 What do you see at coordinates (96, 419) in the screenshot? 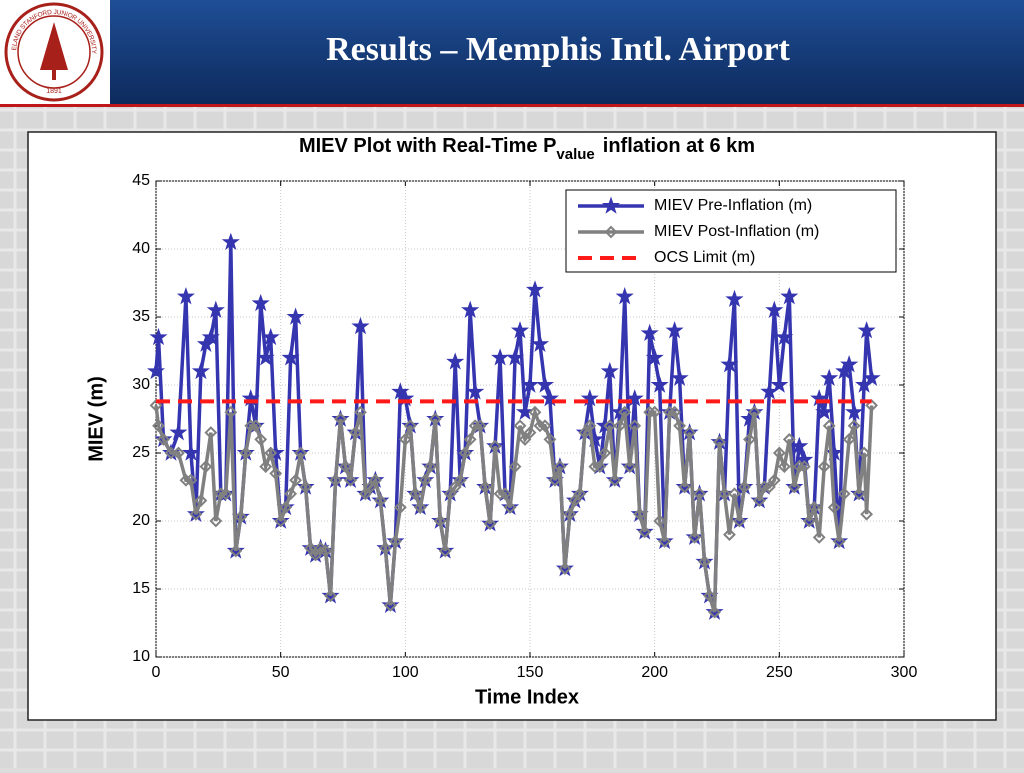
I see `y-axis-label: MIEV (m)` at bounding box center [96, 419].